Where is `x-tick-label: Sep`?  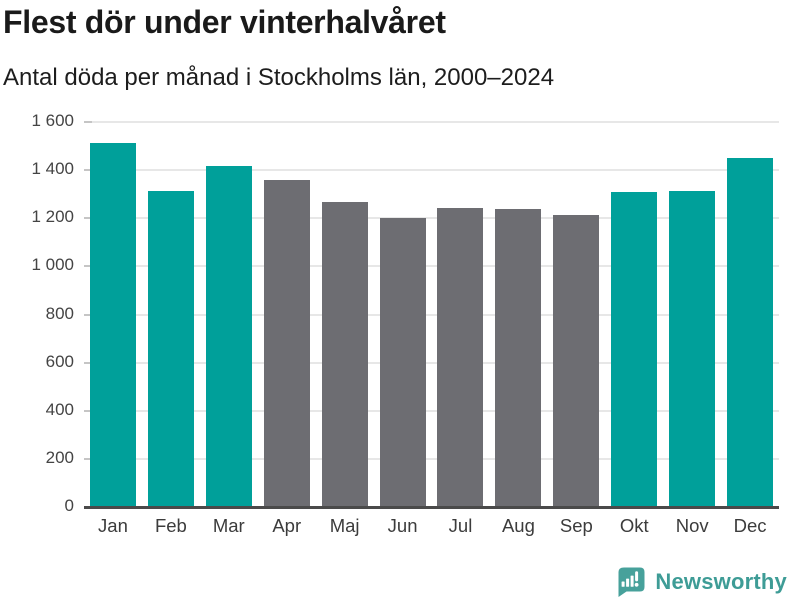 x-tick-label: Sep is located at coordinates (576, 525).